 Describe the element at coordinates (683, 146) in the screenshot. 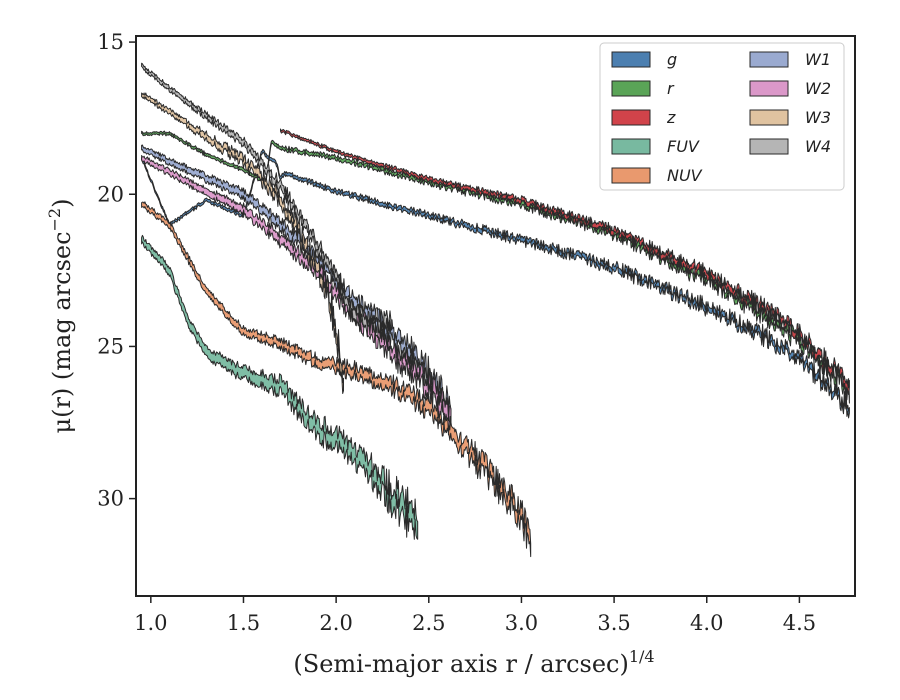

I see `legend-label-fuv: FUV` at that location.